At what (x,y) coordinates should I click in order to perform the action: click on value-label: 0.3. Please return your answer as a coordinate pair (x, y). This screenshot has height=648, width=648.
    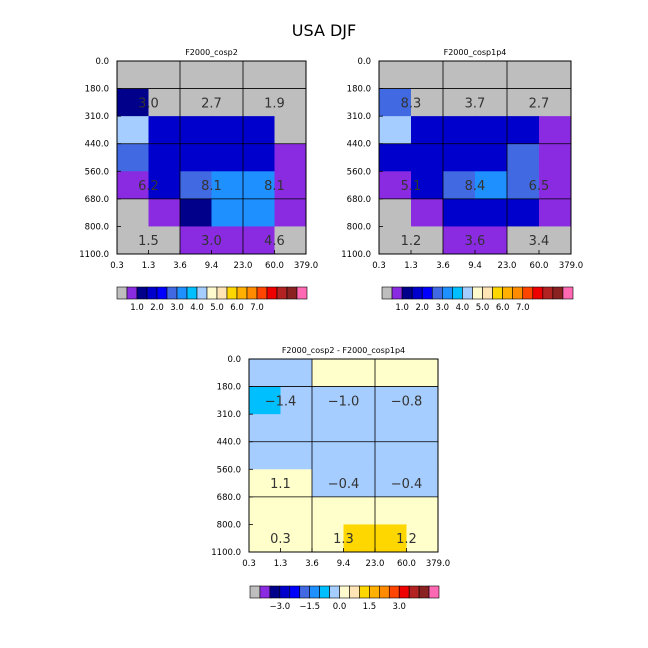
    Looking at the image, I should click on (280, 539).